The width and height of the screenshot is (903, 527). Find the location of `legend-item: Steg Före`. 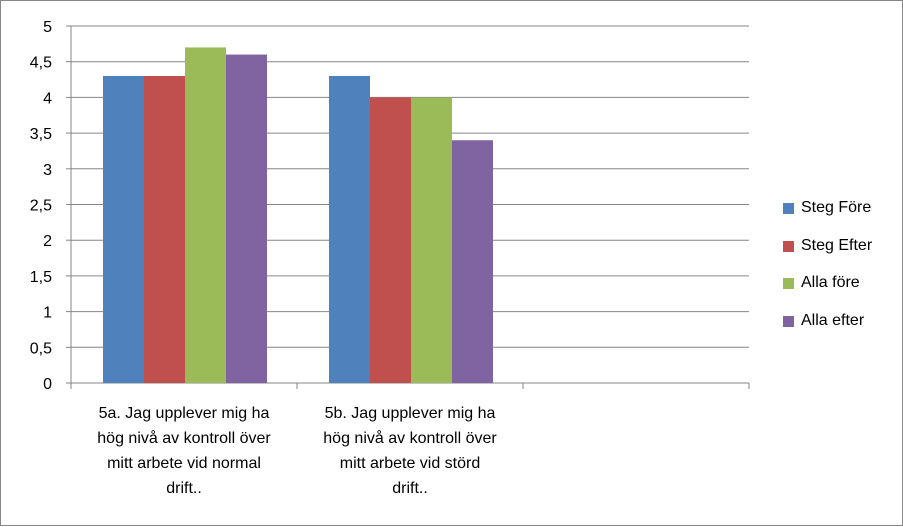

legend-item: Steg Före is located at coordinates (827, 208).